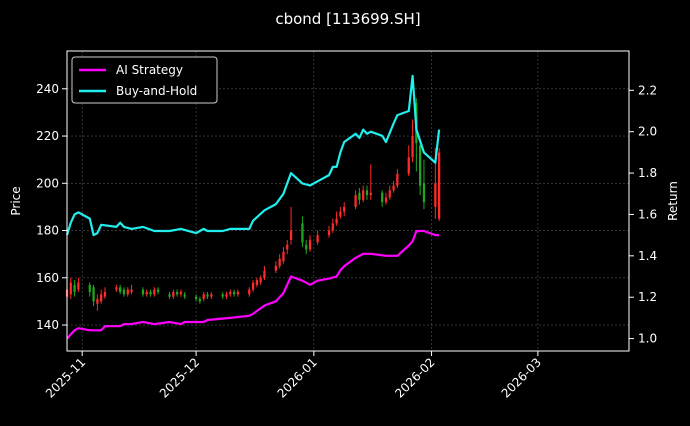 This screenshot has height=426, width=690. What do you see at coordinates (47, 278) in the screenshot?
I see `y-left-tick-label: 160` at bounding box center [47, 278].